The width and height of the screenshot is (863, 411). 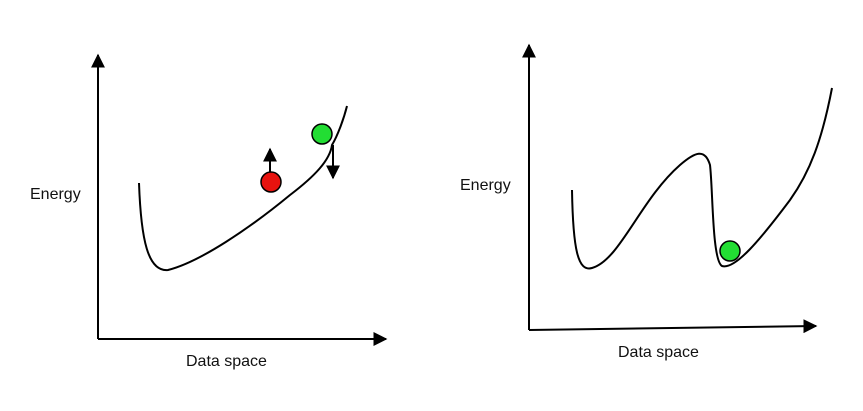 I want to click on green-ball, so click(x=322, y=134).